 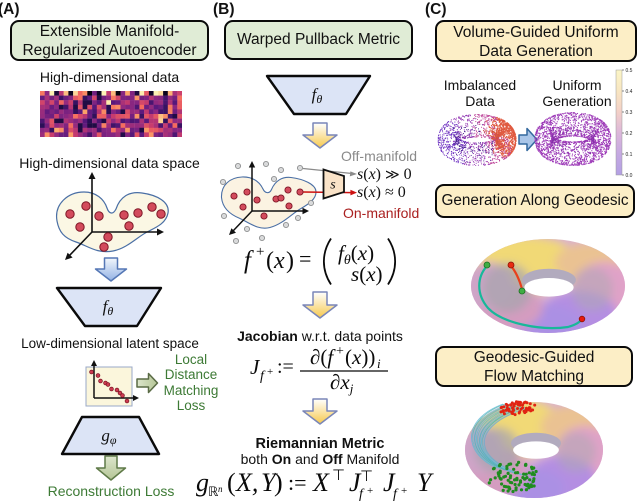 I want to click on svg-text: ℝ, so click(x=213, y=491).